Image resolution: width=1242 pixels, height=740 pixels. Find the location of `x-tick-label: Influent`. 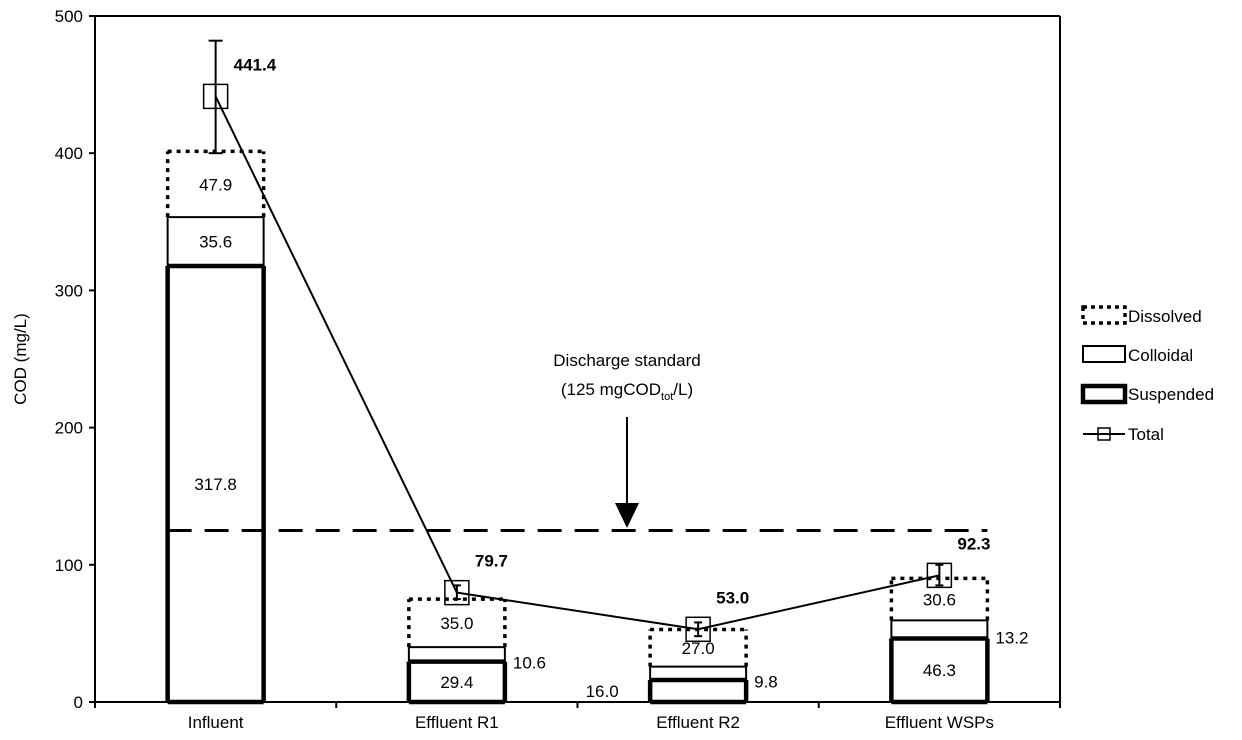

x-tick-label: Influent is located at coordinates (216, 722).